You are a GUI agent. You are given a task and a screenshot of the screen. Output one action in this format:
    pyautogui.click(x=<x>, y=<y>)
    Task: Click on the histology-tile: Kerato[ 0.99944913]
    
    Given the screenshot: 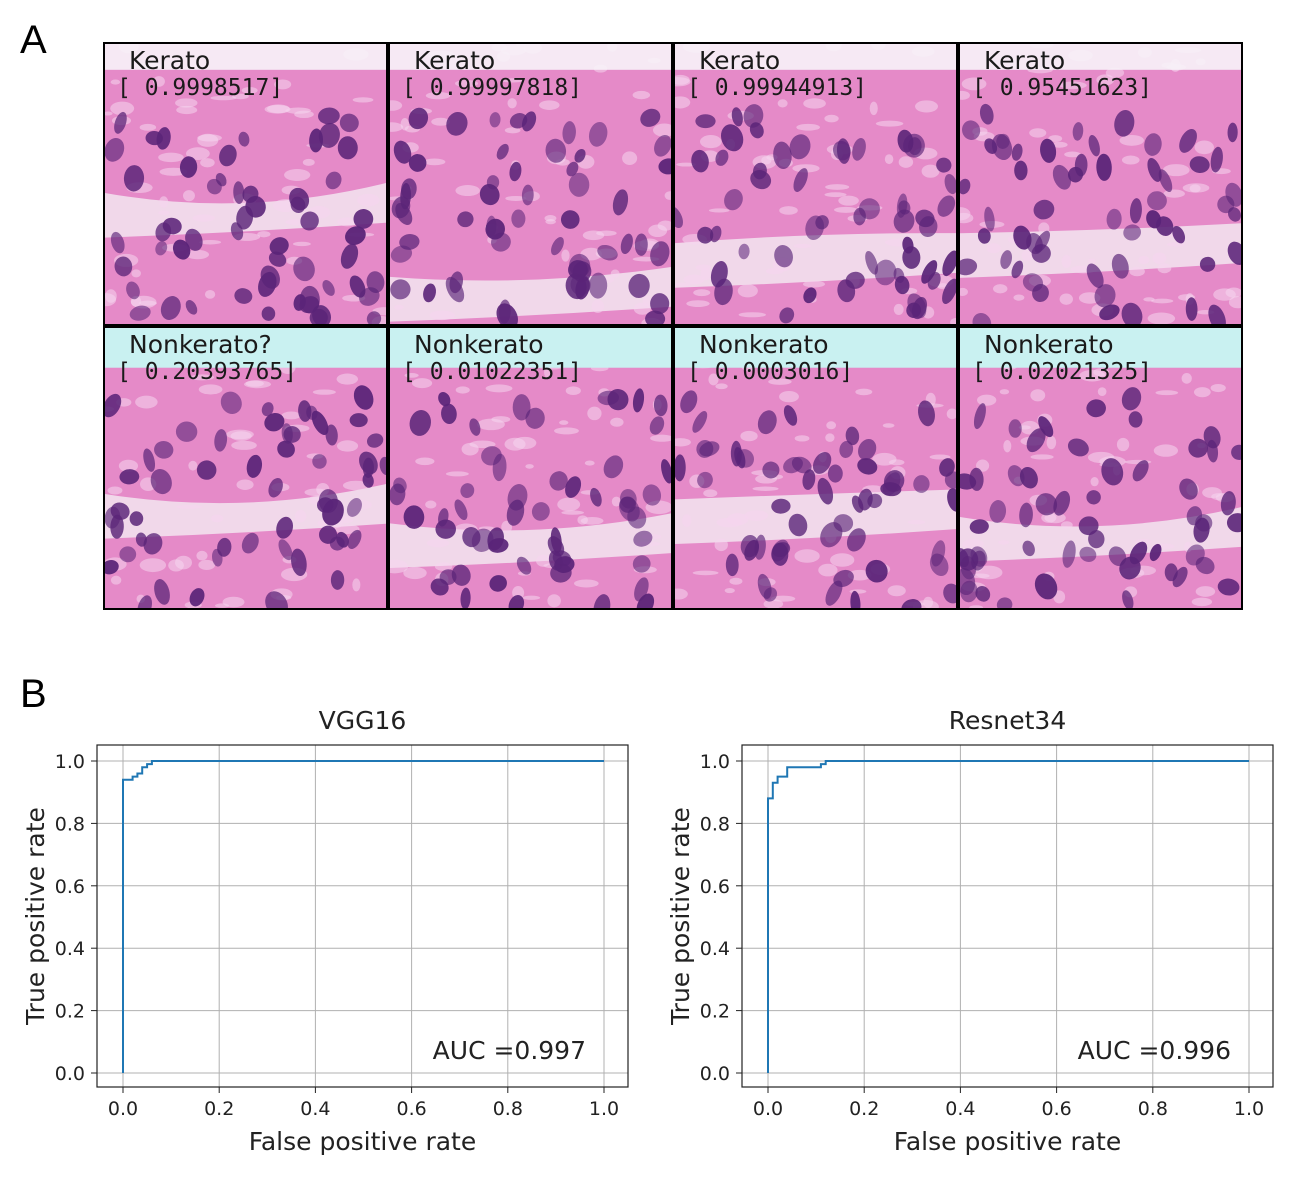 What is the action you would take?
    pyautogui.click(x=815, y=184)
    